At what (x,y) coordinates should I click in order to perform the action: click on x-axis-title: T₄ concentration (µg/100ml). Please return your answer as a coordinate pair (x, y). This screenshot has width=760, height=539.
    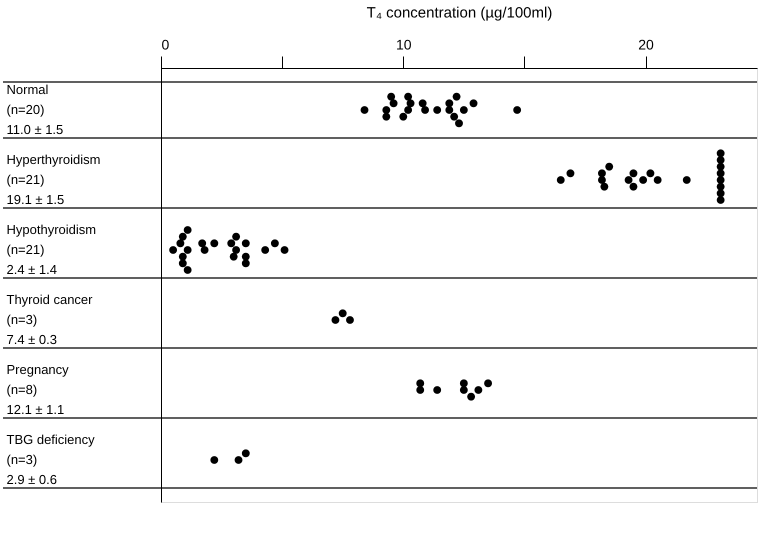
    Looking at the image, I should click on (459, 13).